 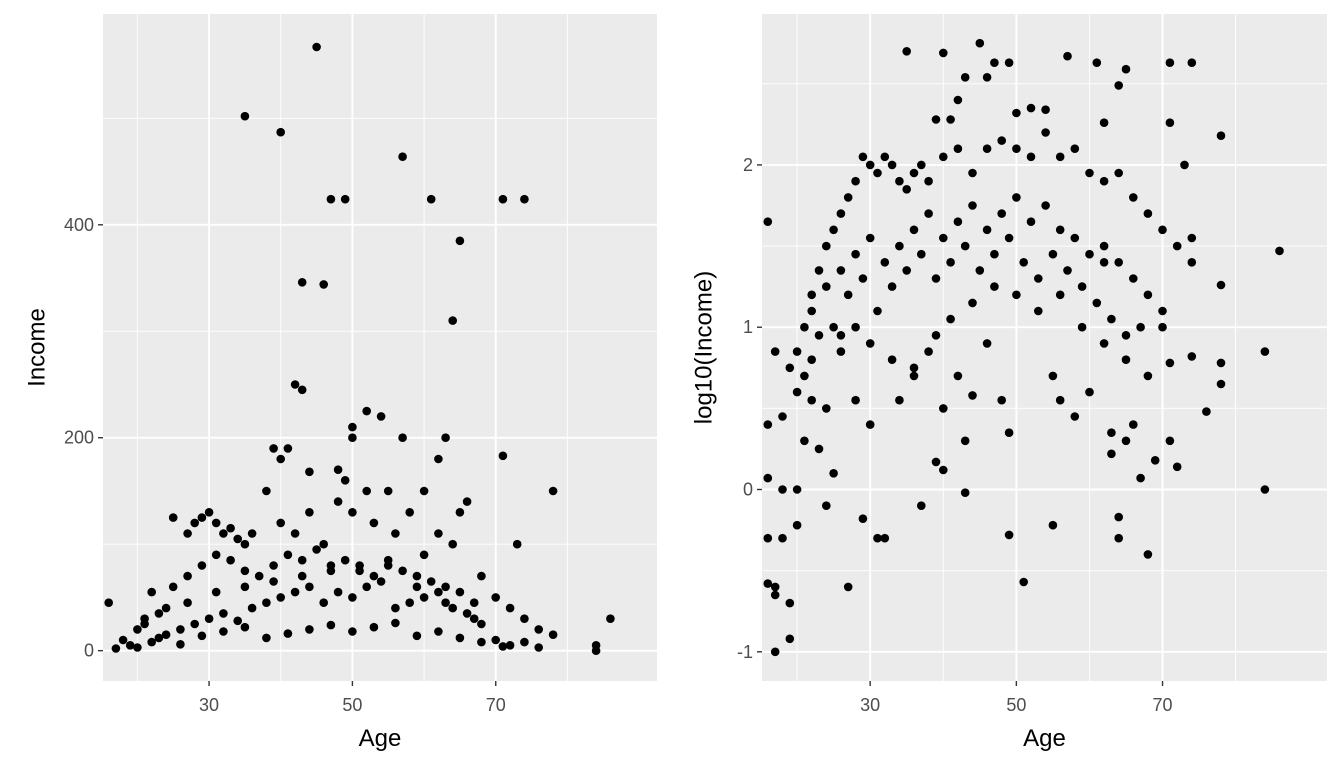 I want to click on x-tick-labels: 30 50 70, so click(x=352, y=705).